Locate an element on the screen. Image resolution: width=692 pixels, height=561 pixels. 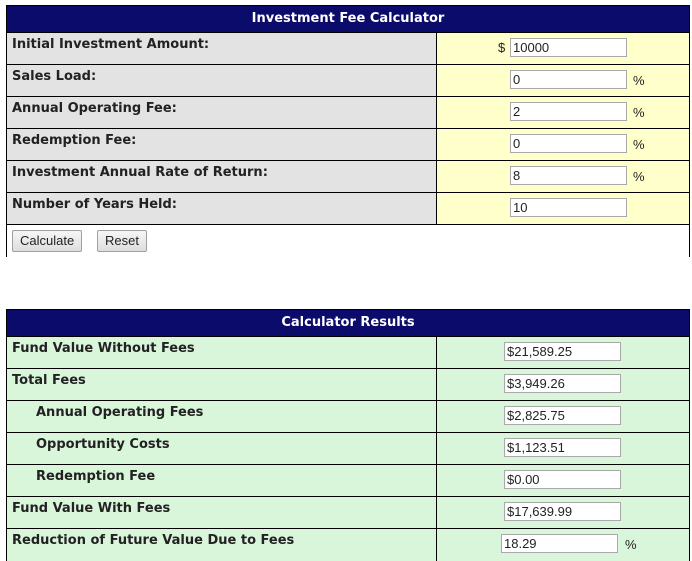
initial-investment-input is located at coordinates (568, 47).